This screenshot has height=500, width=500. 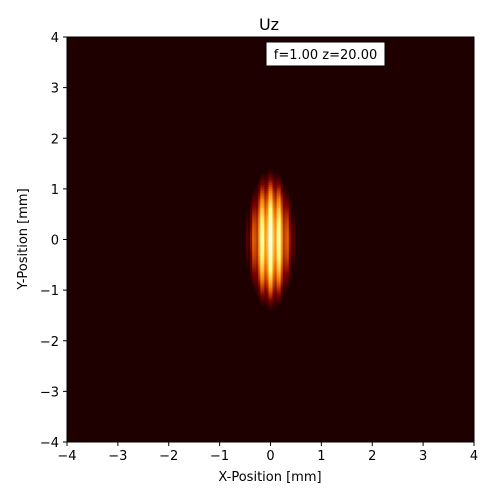 I want to click on heatmap-cells, so click(x=271, y=239).